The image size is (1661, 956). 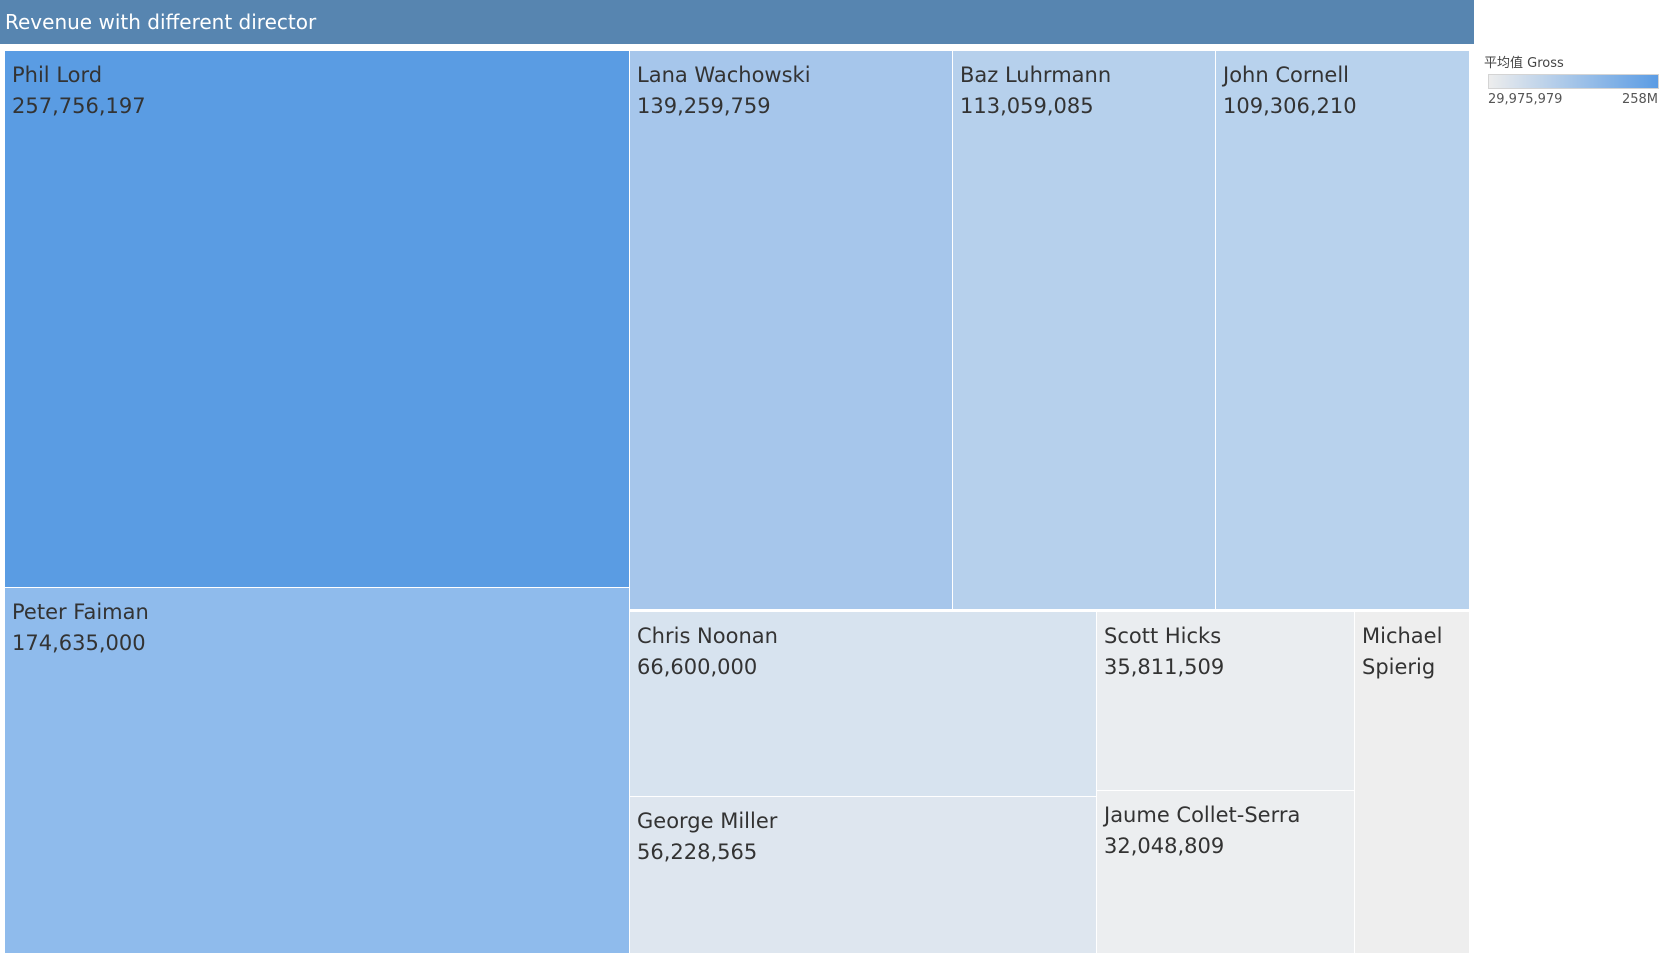 What do you see at coordinates (1402, 636) in the screenshot?
I see `treemap-label: Michael` at bounding box center [1402, 636].